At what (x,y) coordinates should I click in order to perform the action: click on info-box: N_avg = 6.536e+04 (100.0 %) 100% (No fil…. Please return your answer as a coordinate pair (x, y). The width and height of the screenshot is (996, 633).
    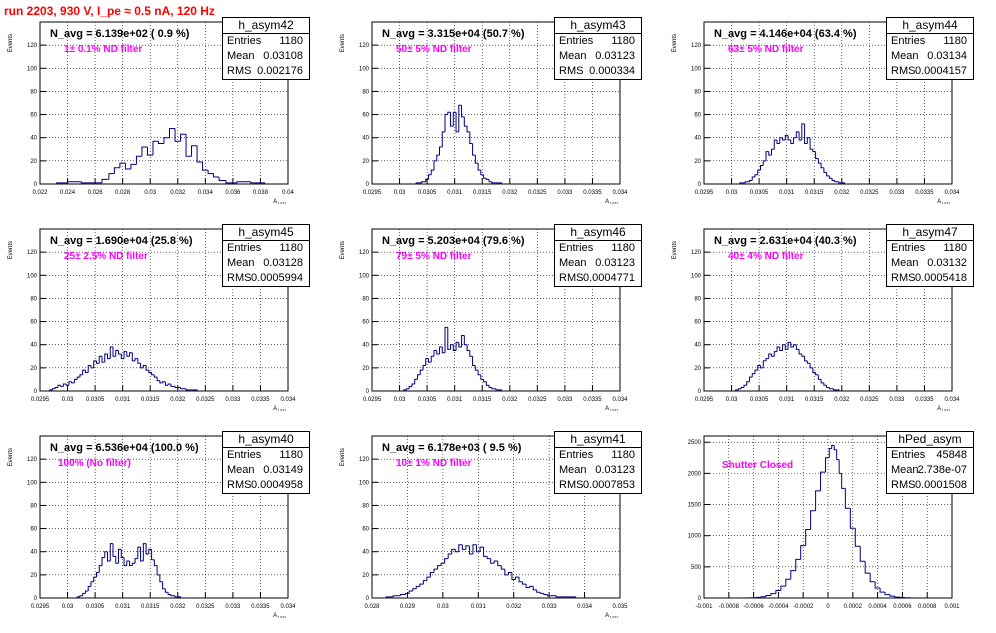
    Looking at the image, I should click on (124, 455).